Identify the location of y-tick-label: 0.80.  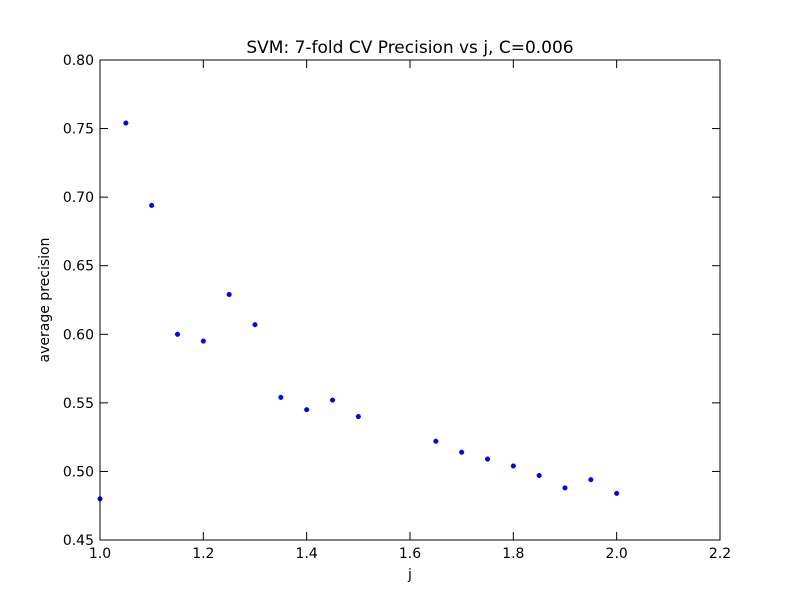
(78, 61).